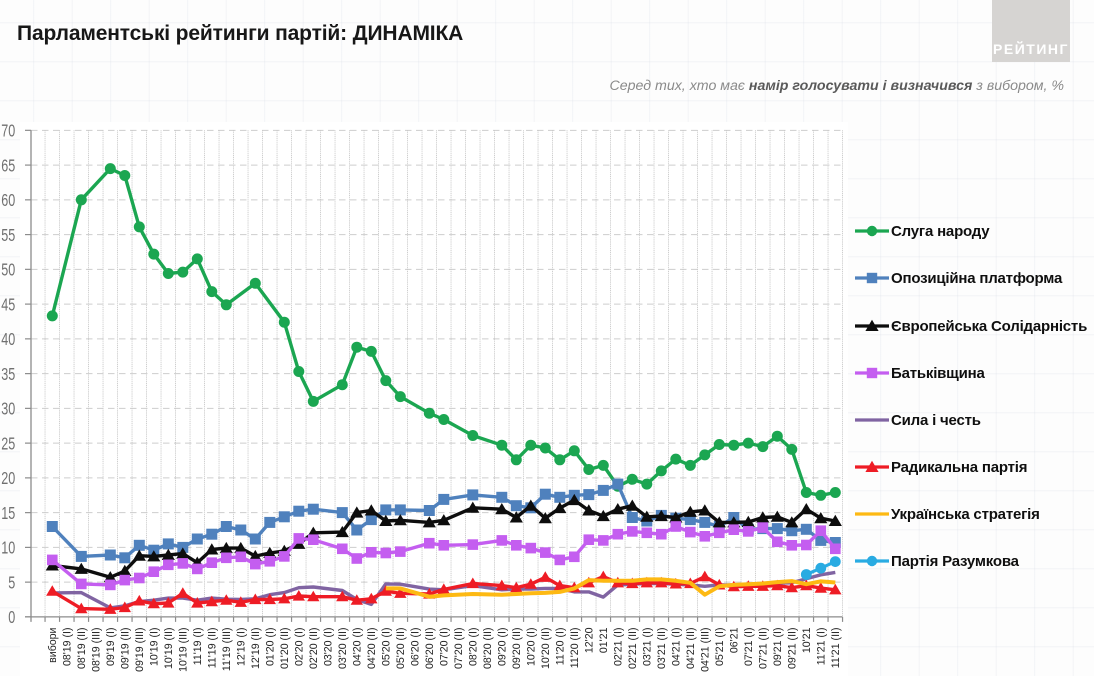 Image resolution: width=1094 pixels, height=676 pixels. I want to click on svg-text: 02'21 (II), so click(633, 648).